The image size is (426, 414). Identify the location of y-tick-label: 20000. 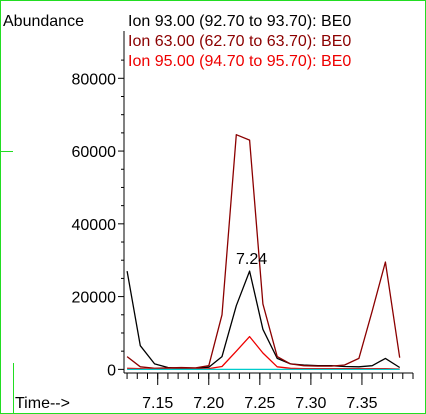
(94, 298).